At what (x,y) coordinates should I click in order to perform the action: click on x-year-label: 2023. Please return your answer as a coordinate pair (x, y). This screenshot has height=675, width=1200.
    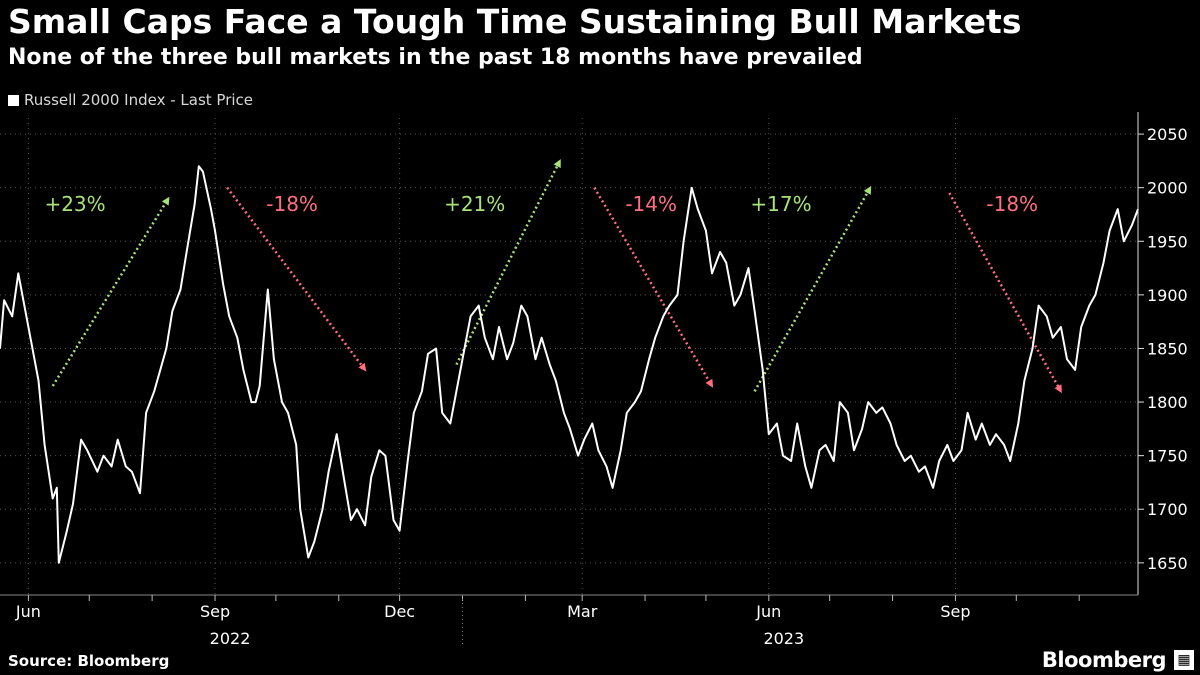
    Looking at the image, I should click on (783, 638).